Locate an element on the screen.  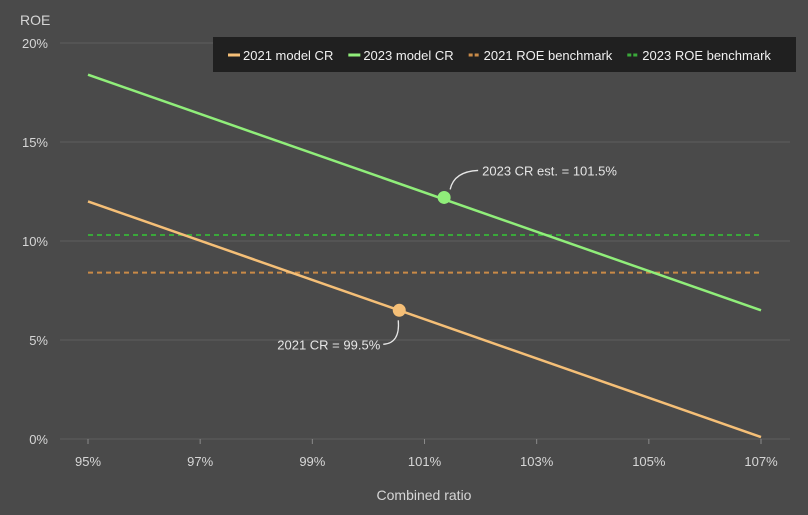
legend-box is located at coordinates (504, 54).